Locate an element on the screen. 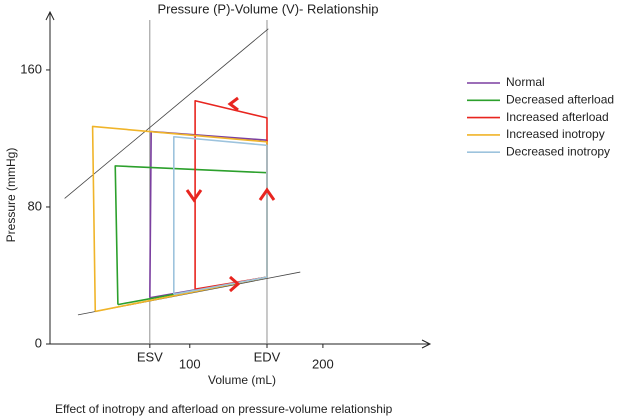 Image resolution: width=636 pixels, height=420 pixels. legend-label: Increased inotropy is located at coordinates (555, 134).